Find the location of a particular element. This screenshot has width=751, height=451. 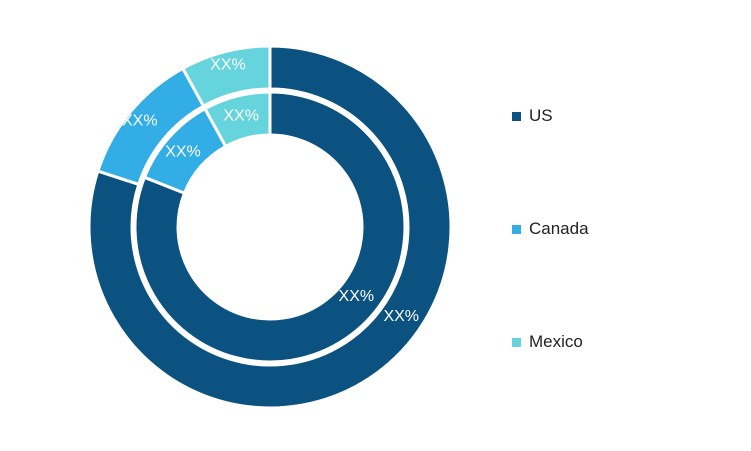

inner-label-us: XX% is located at coordinates (357, 296).